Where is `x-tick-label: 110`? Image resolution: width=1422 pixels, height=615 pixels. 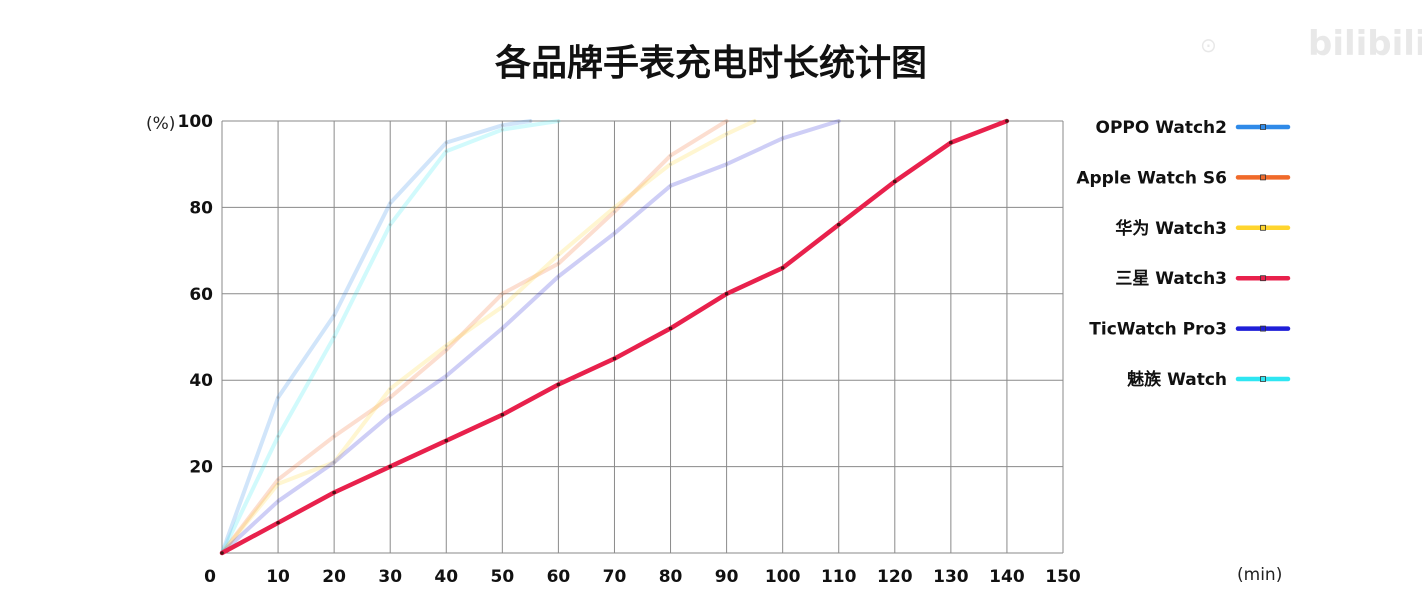 x-tick-label: 110 is located at coordinates (839, 577).